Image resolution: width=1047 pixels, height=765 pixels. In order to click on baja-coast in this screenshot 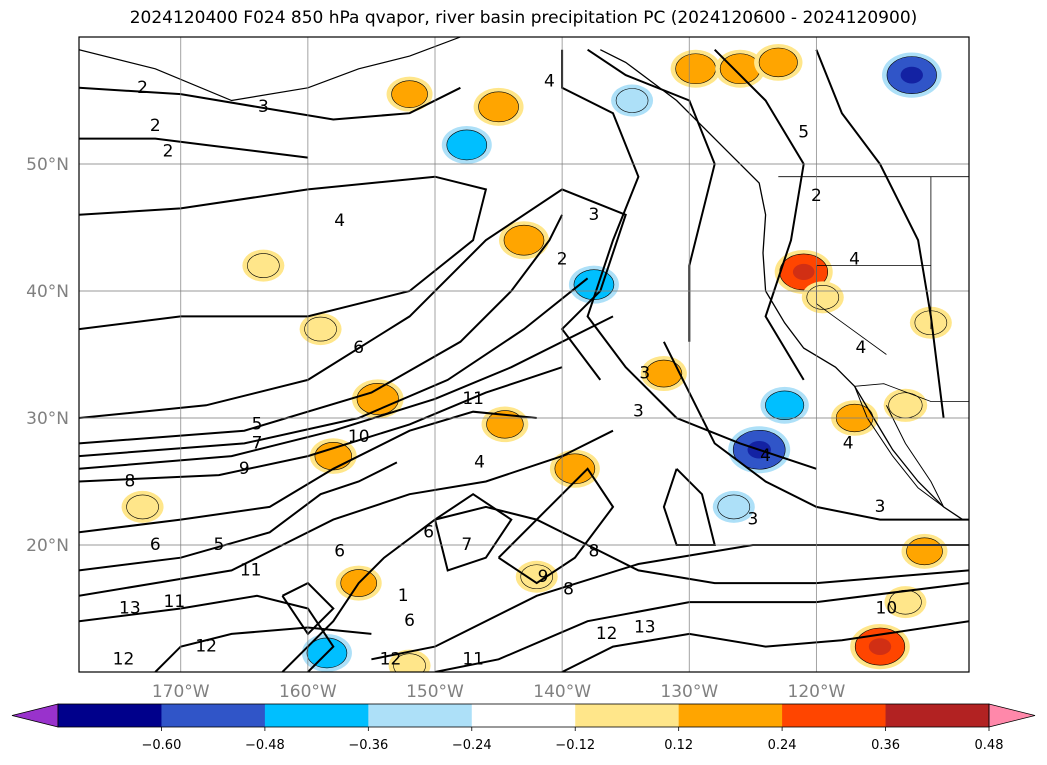, I will do `click(899, 447)`.